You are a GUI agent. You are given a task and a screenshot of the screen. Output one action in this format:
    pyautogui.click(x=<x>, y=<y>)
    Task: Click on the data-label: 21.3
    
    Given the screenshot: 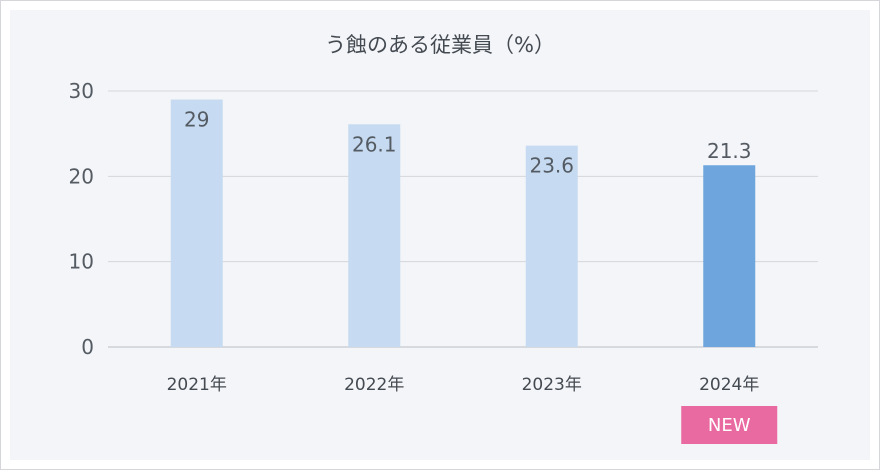 What is the action you would take?
    pyautogui.click(x=729, y=151)
    